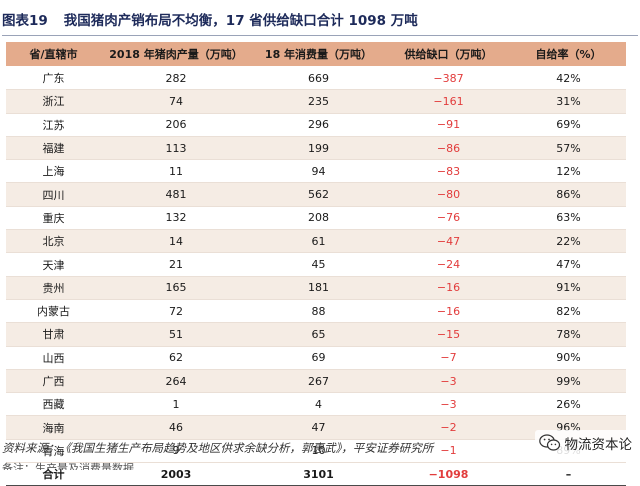 The height and width of the screenshot is (486, 640). Describe the element at coordinates (568, 218) in the screenshot. I see `self-sufficiency-cell: 63%` at that location.